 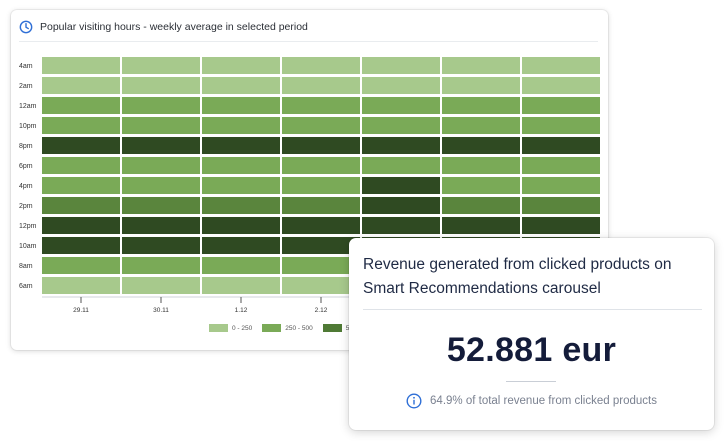 What do you see at coordinates (321, 310) in the screenshot?
I see `column-label: 2.12` at bounding box center [321, 310].